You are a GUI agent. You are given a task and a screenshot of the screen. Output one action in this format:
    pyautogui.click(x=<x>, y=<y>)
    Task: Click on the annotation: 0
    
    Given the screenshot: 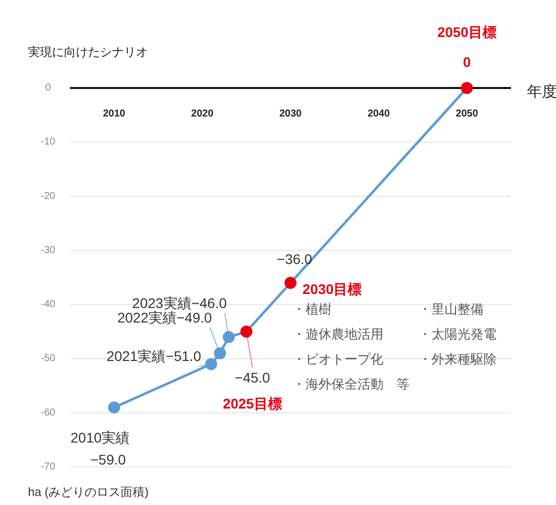 What is the action you would take?
    pyautogui.click(x=467, y=62)
    